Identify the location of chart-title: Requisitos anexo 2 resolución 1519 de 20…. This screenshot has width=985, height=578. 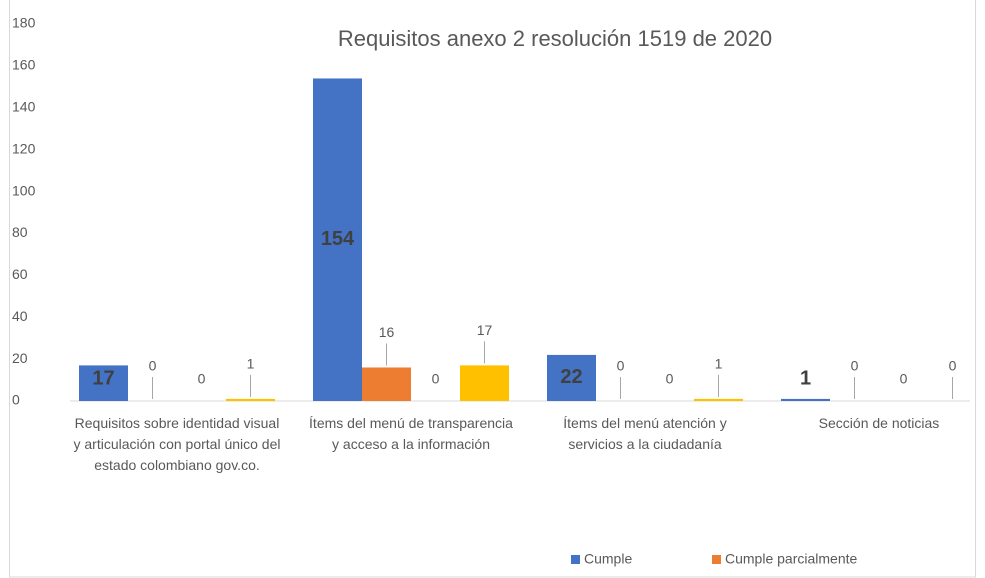
(555, 38).